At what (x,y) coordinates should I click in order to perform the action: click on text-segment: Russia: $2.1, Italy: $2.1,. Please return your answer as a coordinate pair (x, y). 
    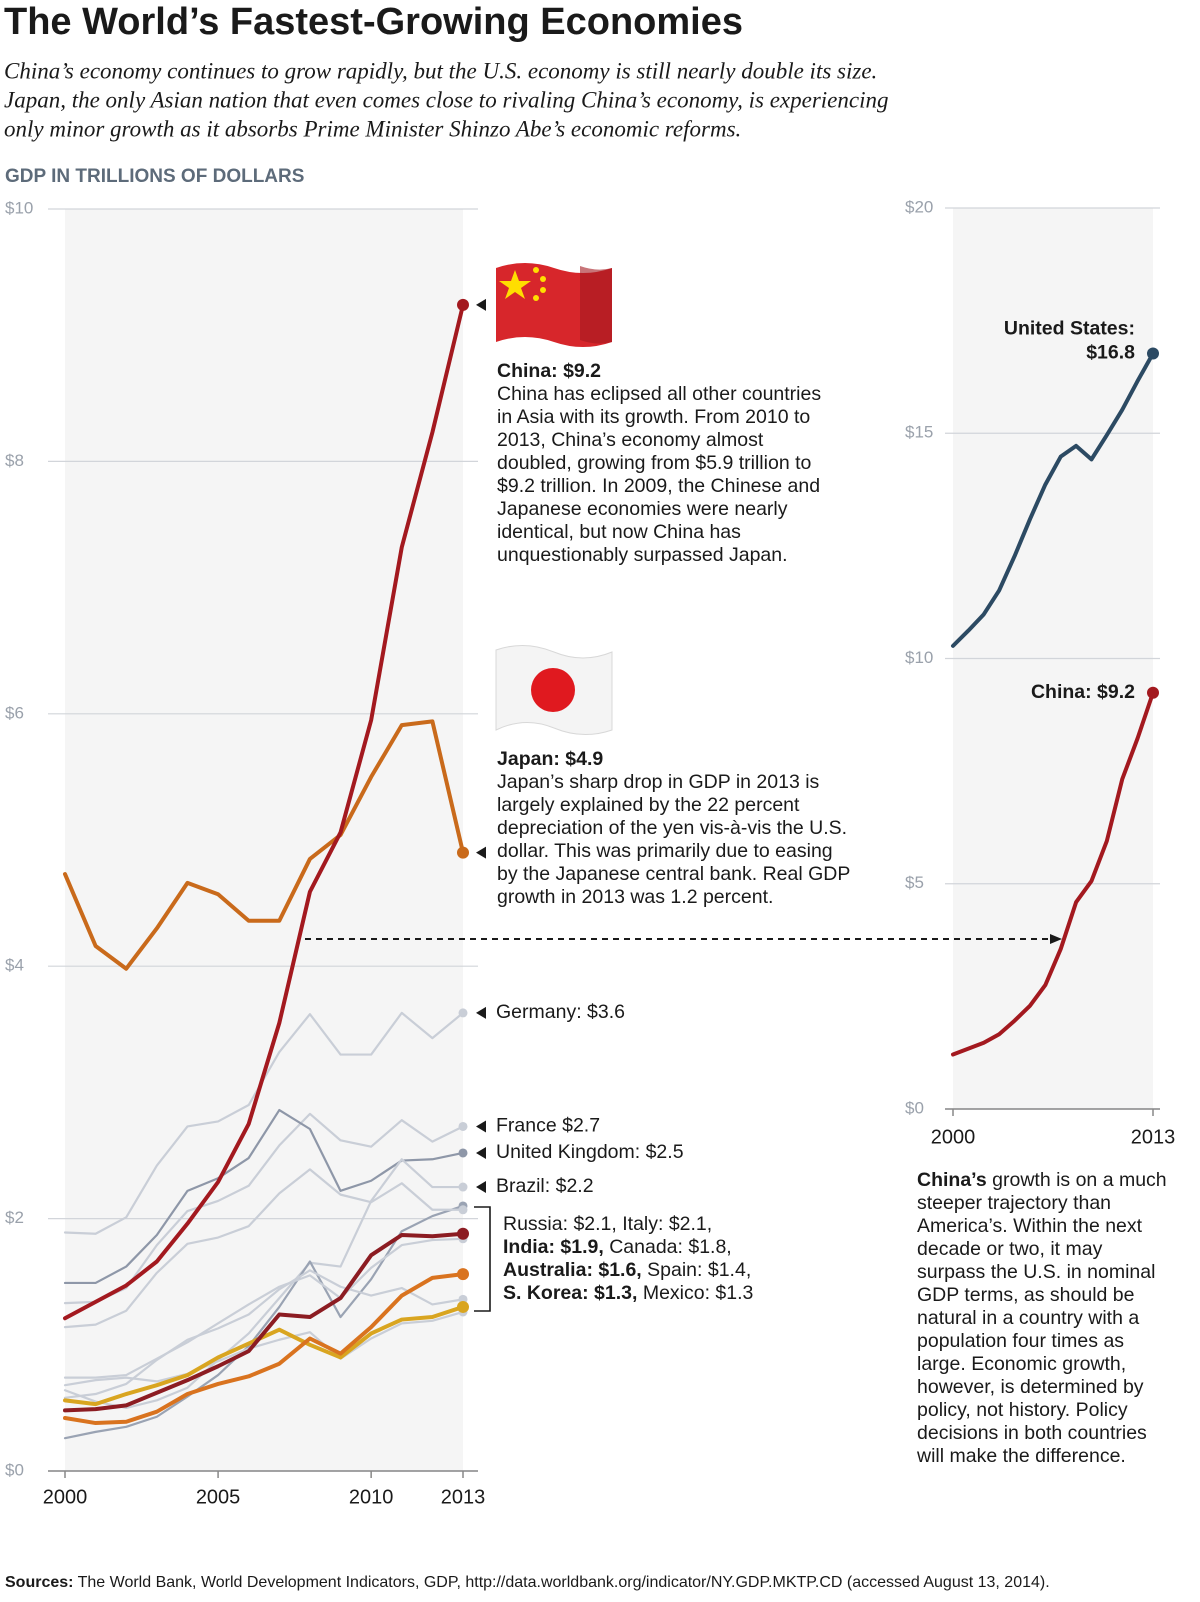
    Looking at the image, I should click on (607, 1224).